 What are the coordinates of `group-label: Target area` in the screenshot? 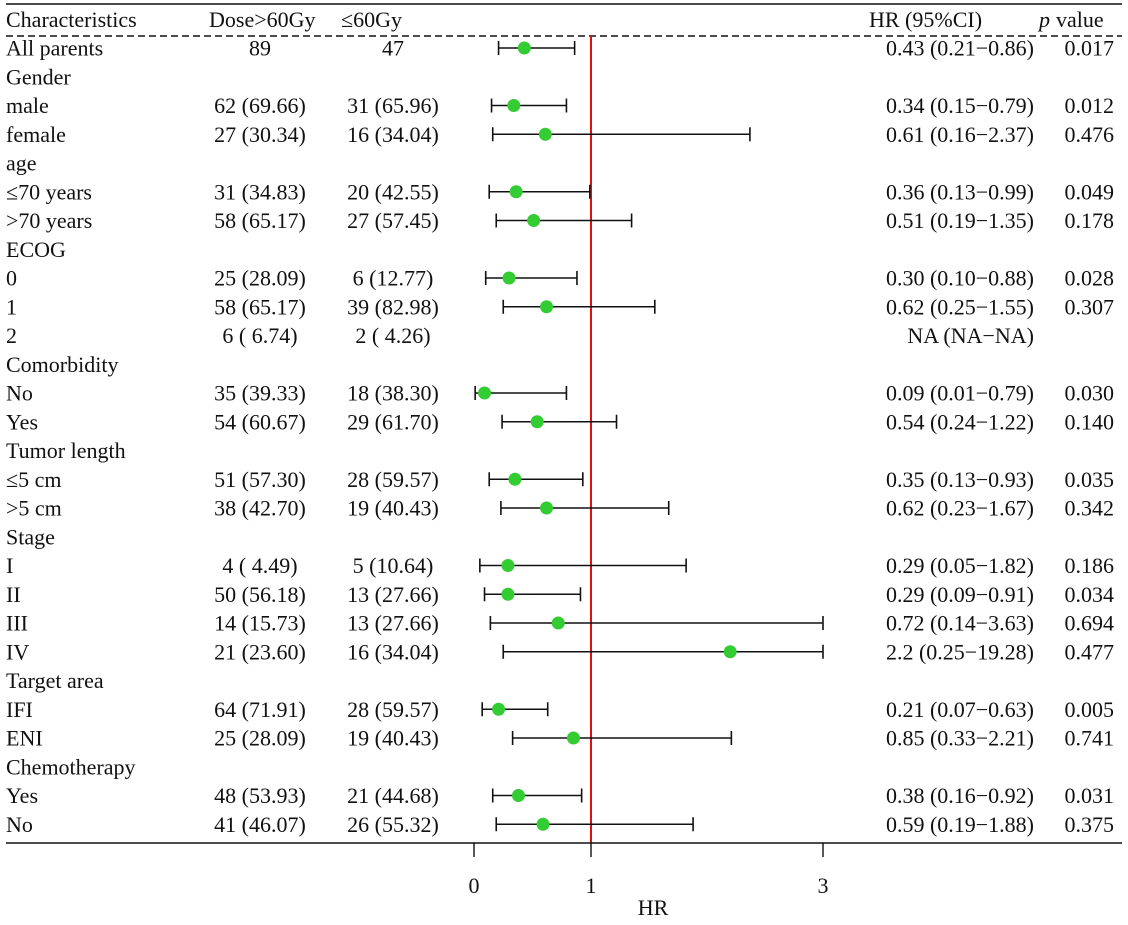 It's located at (55, 680).